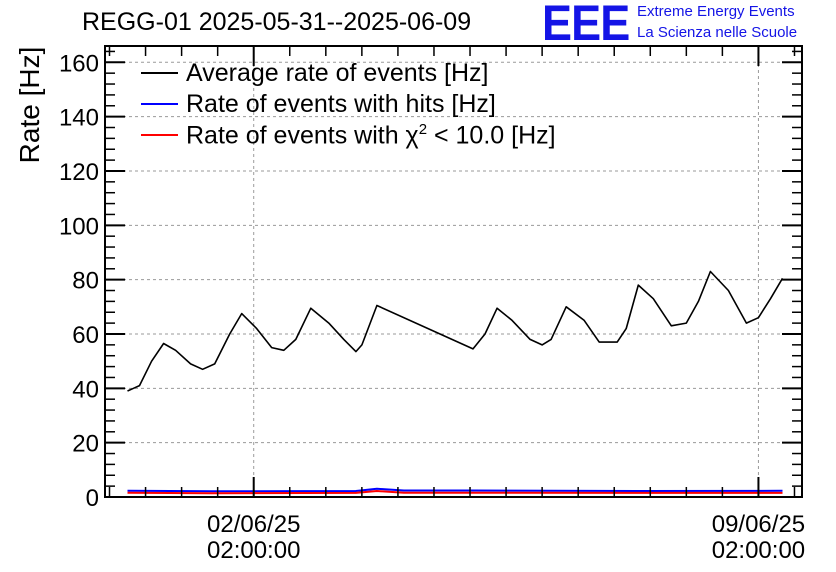 The height and width of the screenshot is (572, 836). I want to click on legend-chi2-prefix: Rate of events with χ, so click(302, 135).